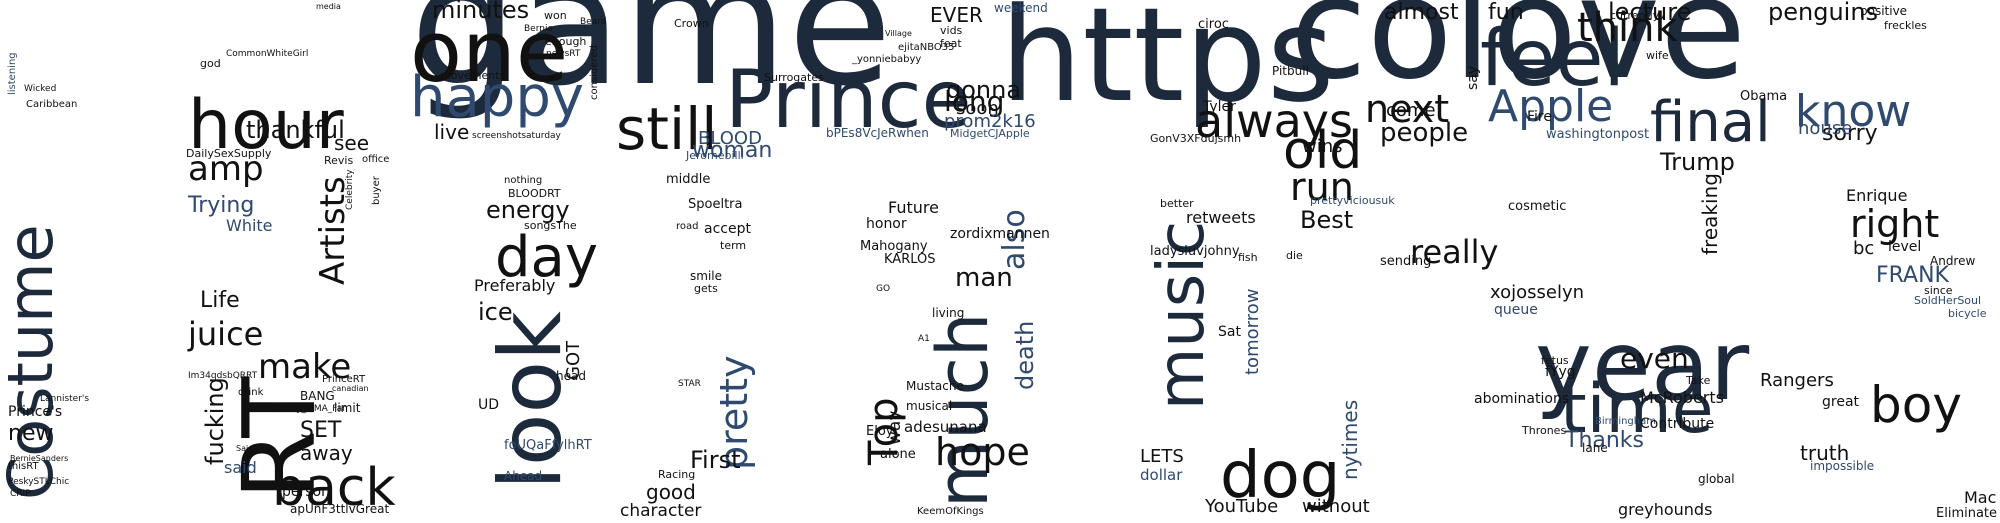 The height and width of the screenshot is (523, 2000). I want to click on word: ciroc, so click(1213, 24).